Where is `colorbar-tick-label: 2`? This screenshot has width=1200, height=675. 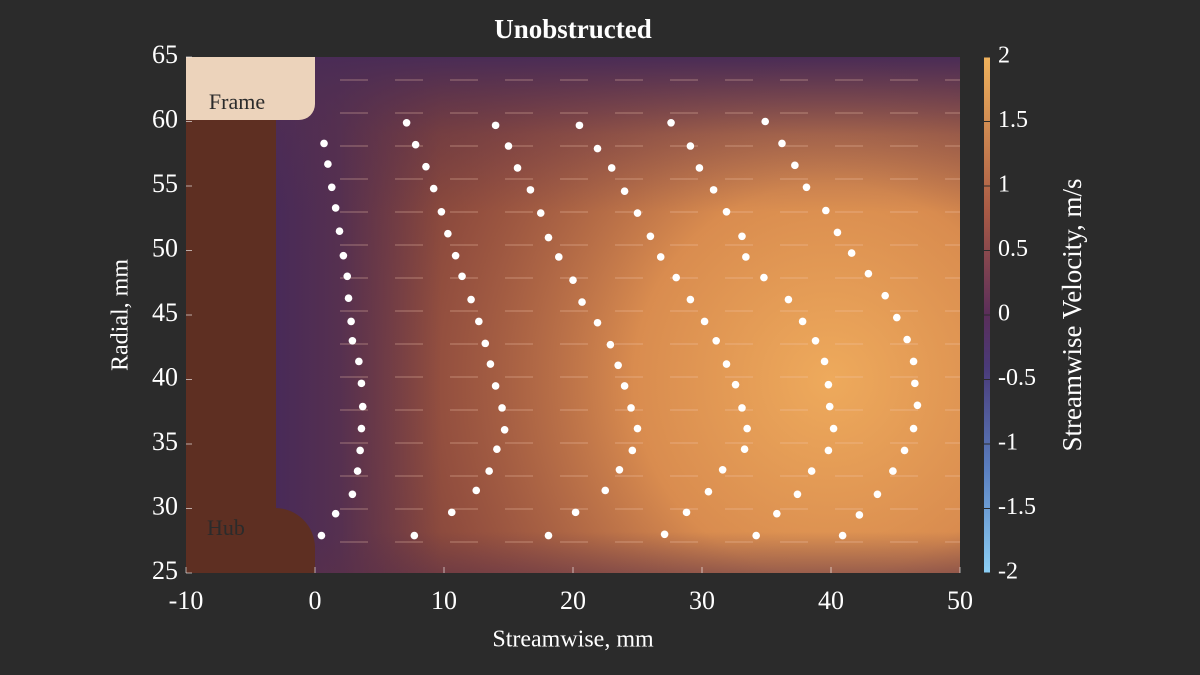 colorbar-tick-label: 2 is located at coordinates (1004, 56).